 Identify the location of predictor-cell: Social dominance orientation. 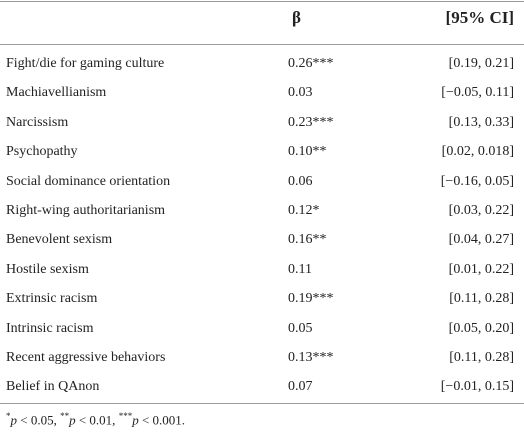
(88, 181).